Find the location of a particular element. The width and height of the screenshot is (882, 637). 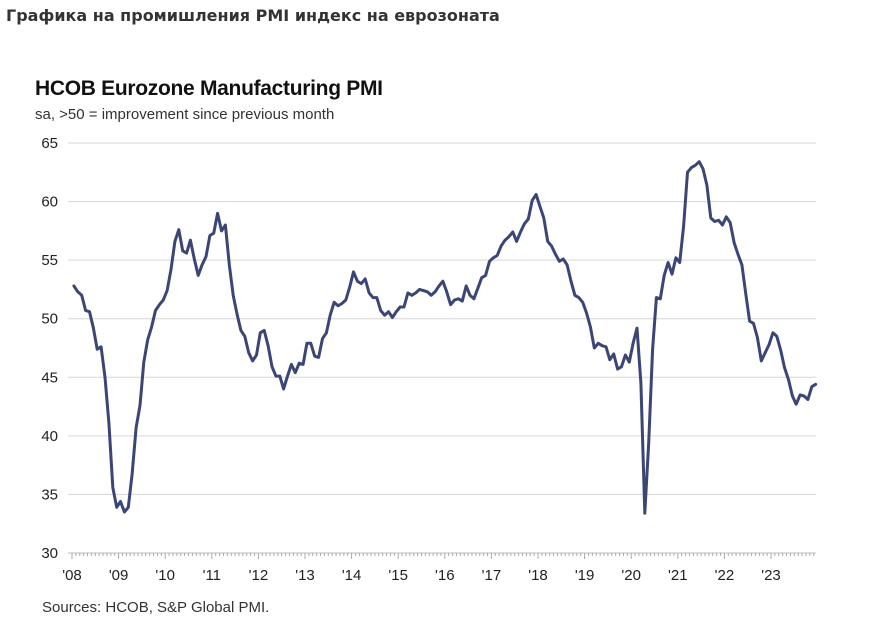

x-tick-label: '14 is located at coordinates (352, 575).